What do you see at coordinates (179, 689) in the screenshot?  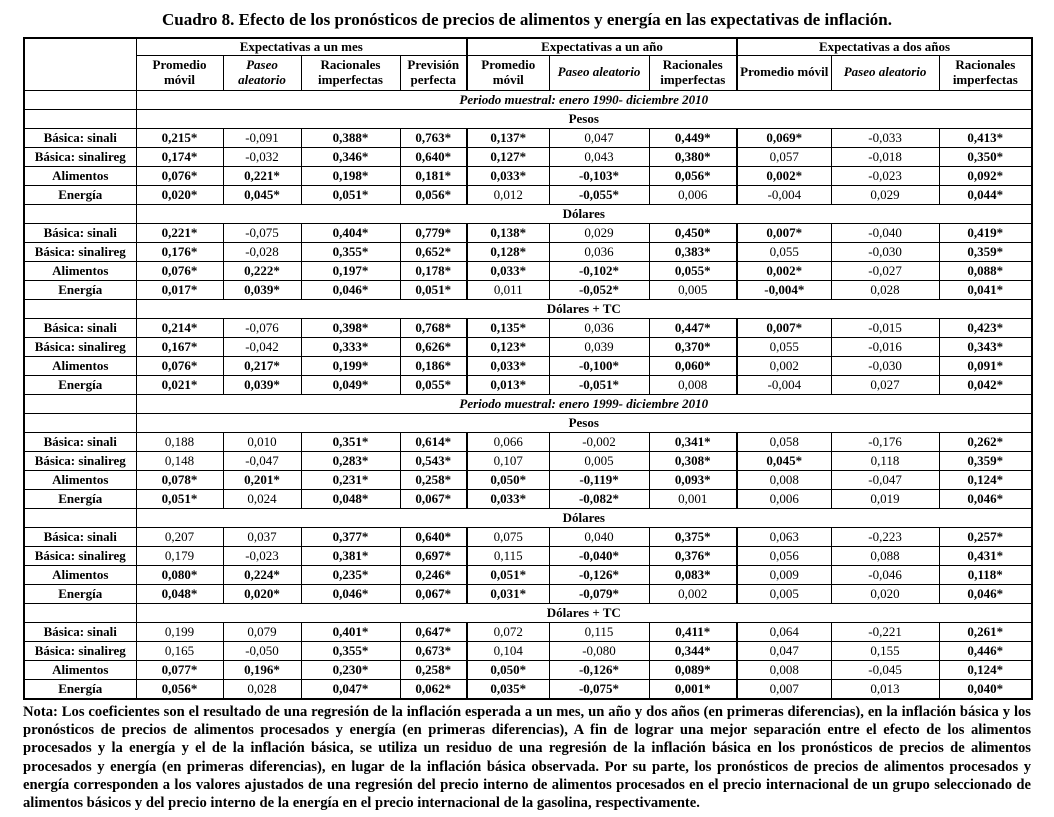 I see `value-cell: 0,056*` at bounding box center [179, 689].